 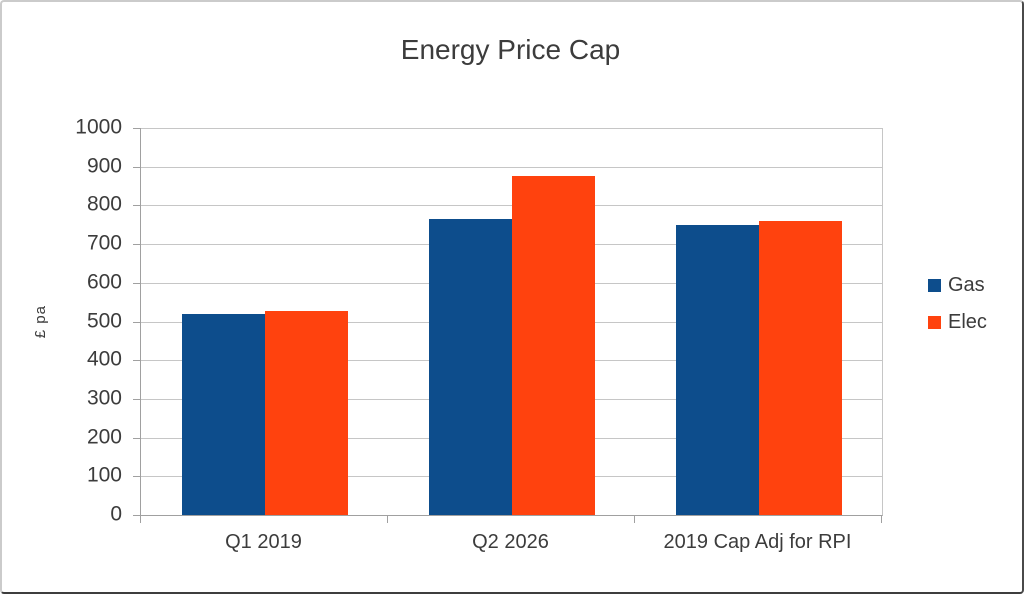 I want to click on y-axis-tick-label: 700, so click(x=104, y=243).